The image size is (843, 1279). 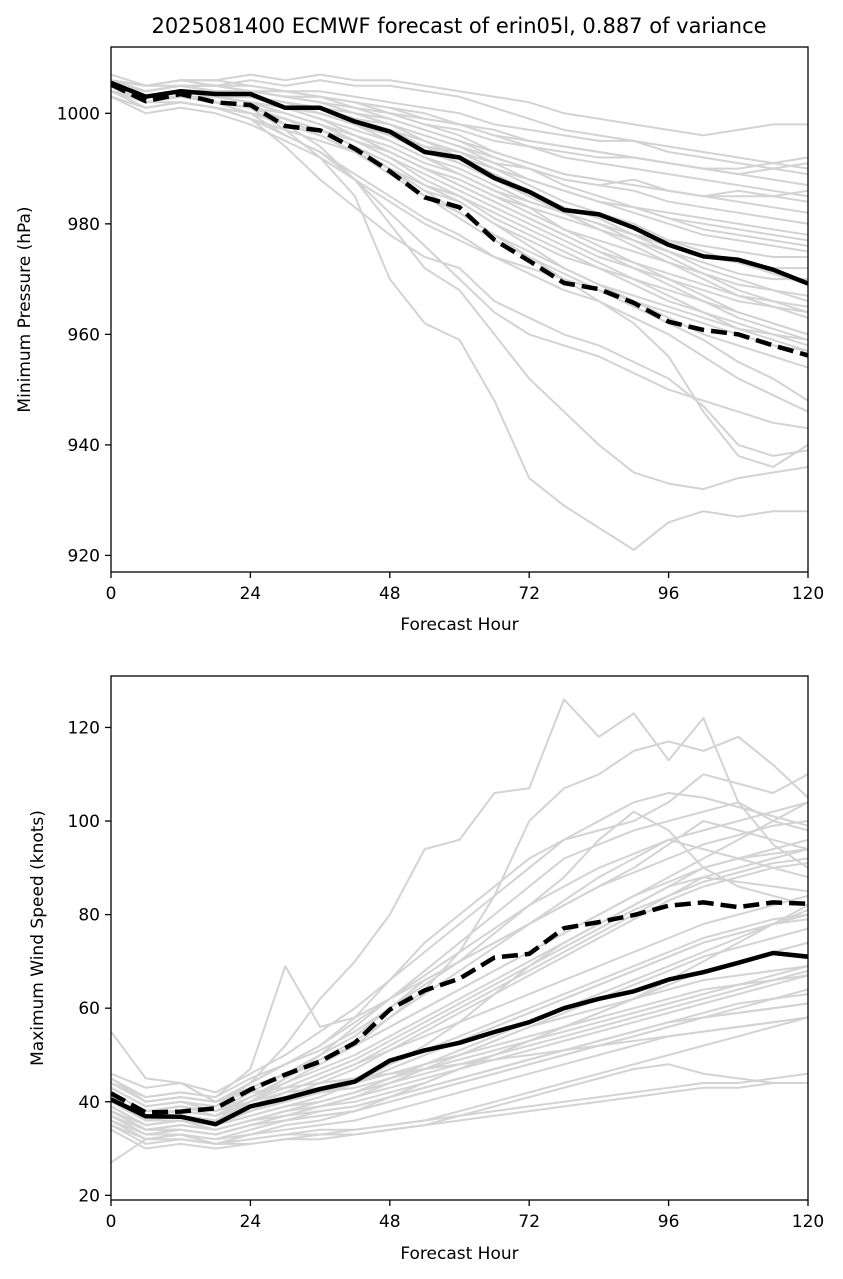 I want to click on wind-solid-mean-line, so click(x=459, y=1038).